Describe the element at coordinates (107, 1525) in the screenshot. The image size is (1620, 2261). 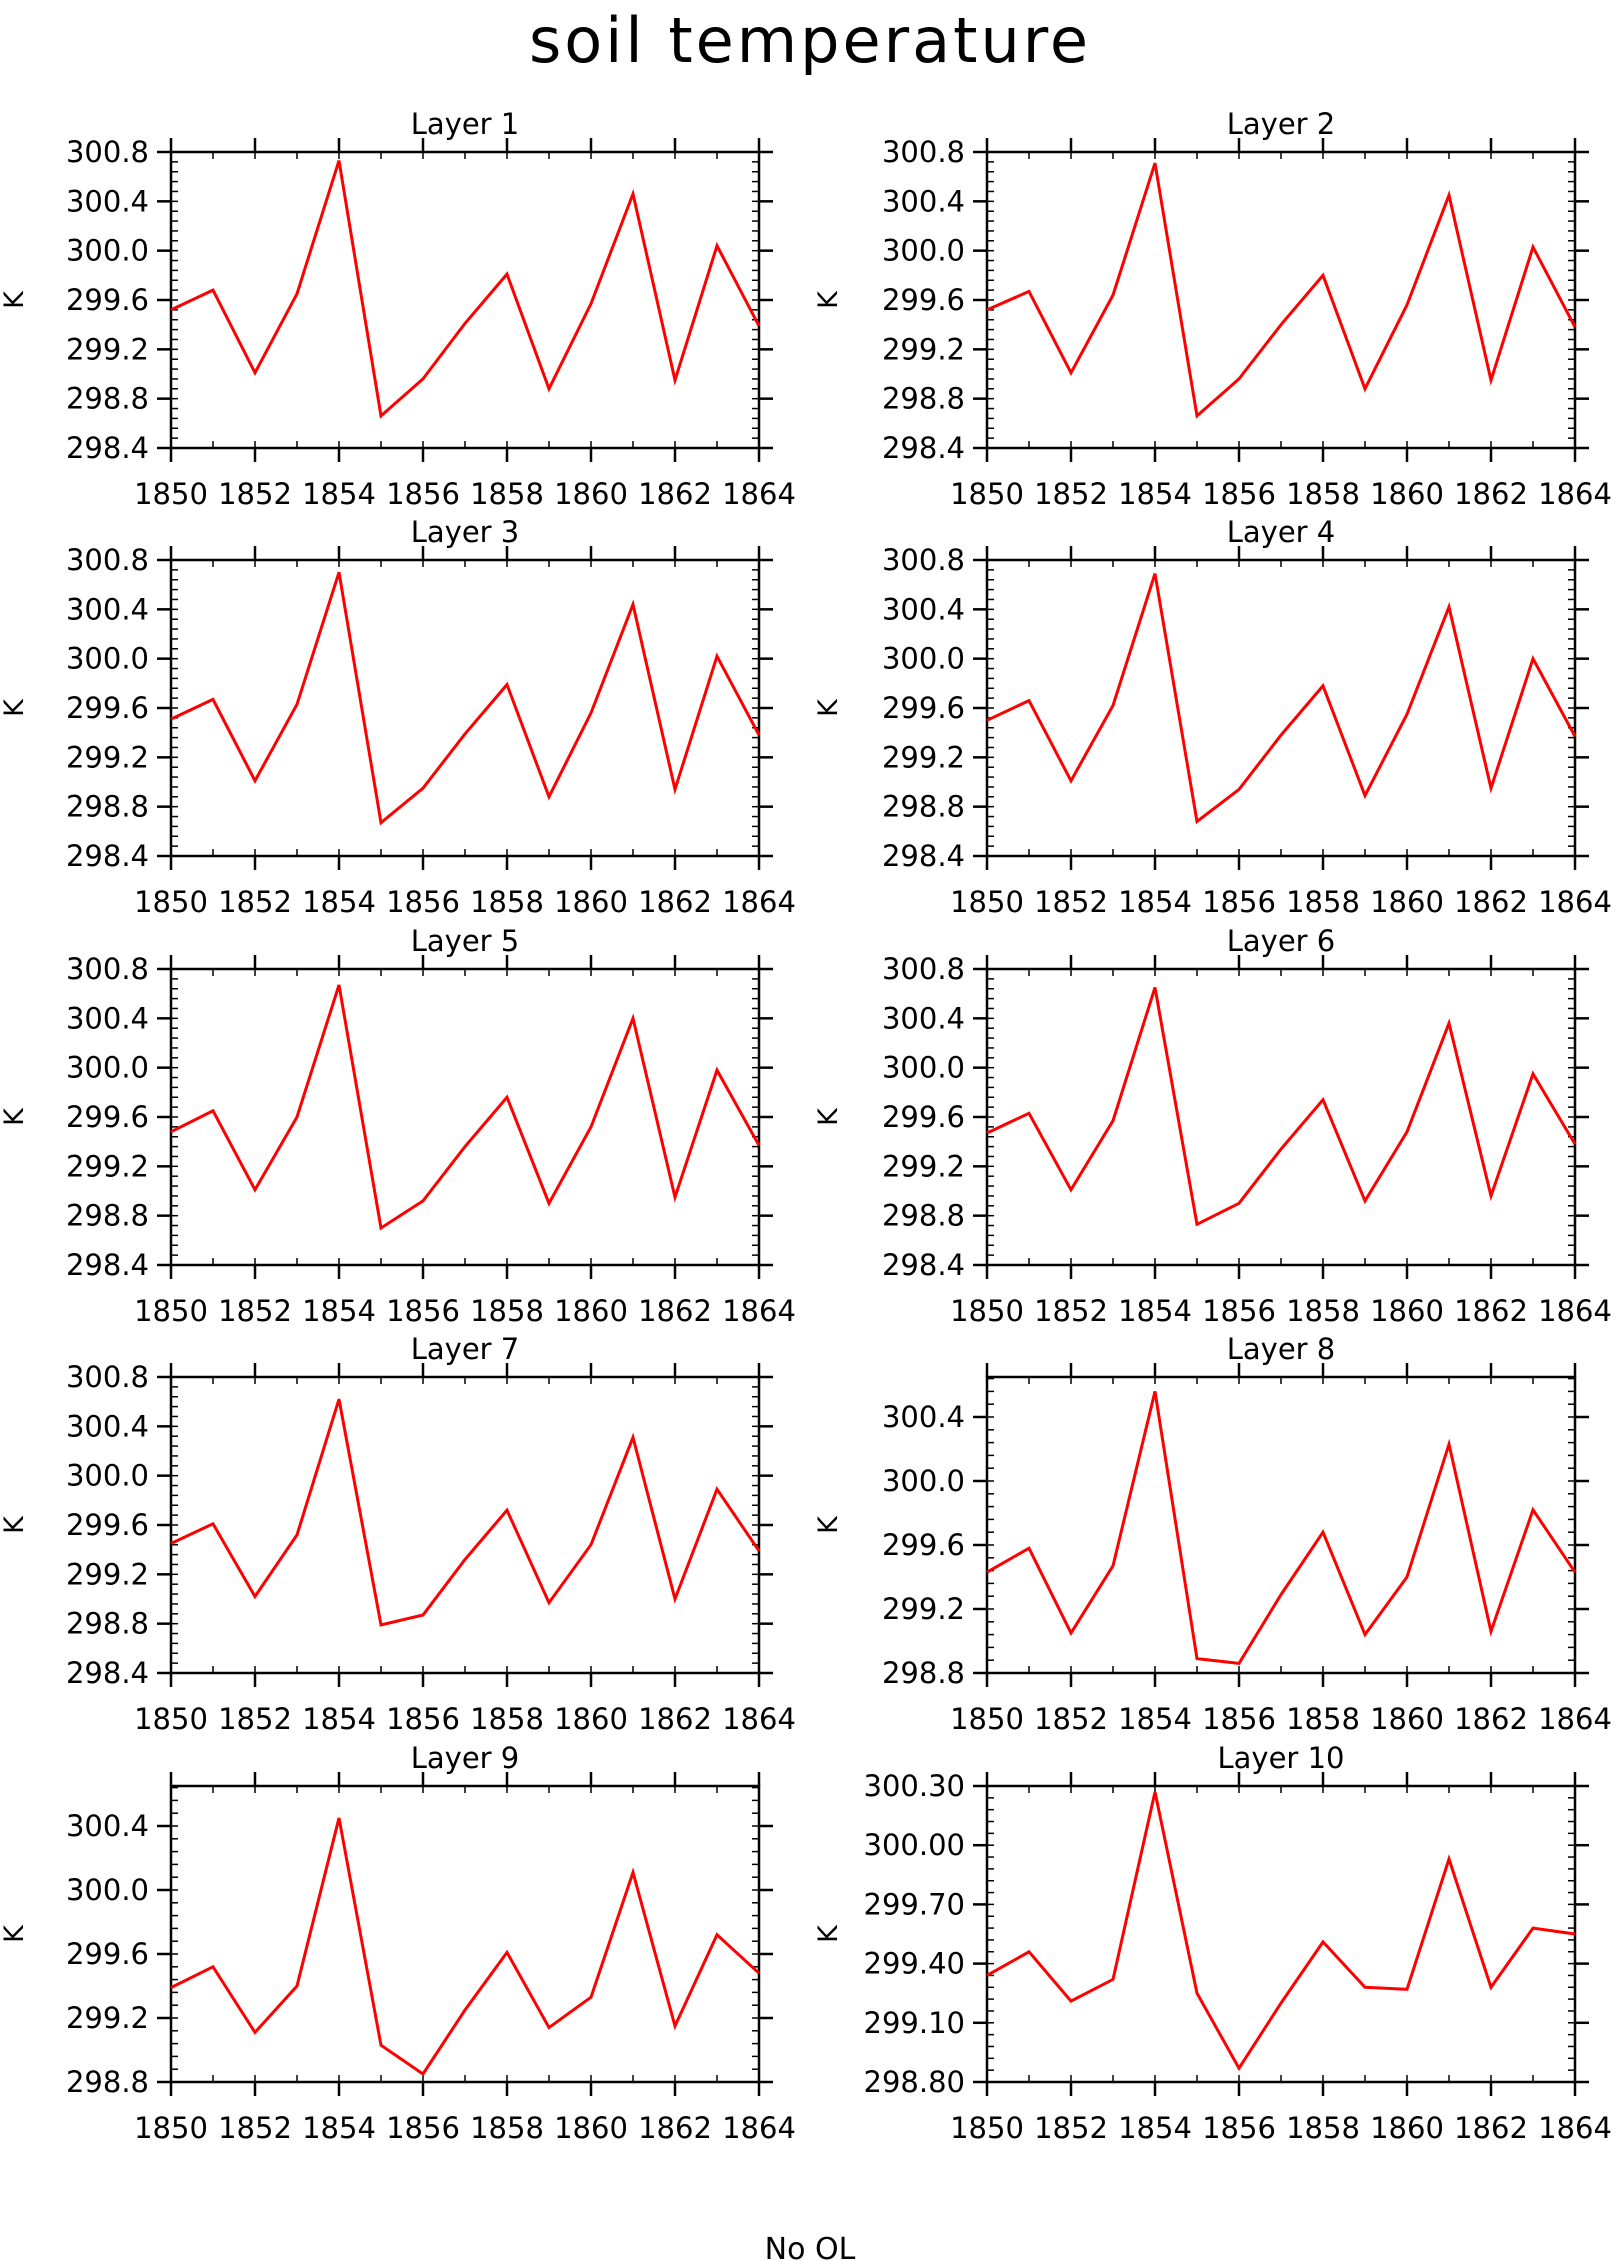
I see `y-tick-label: 299.6` at that location.